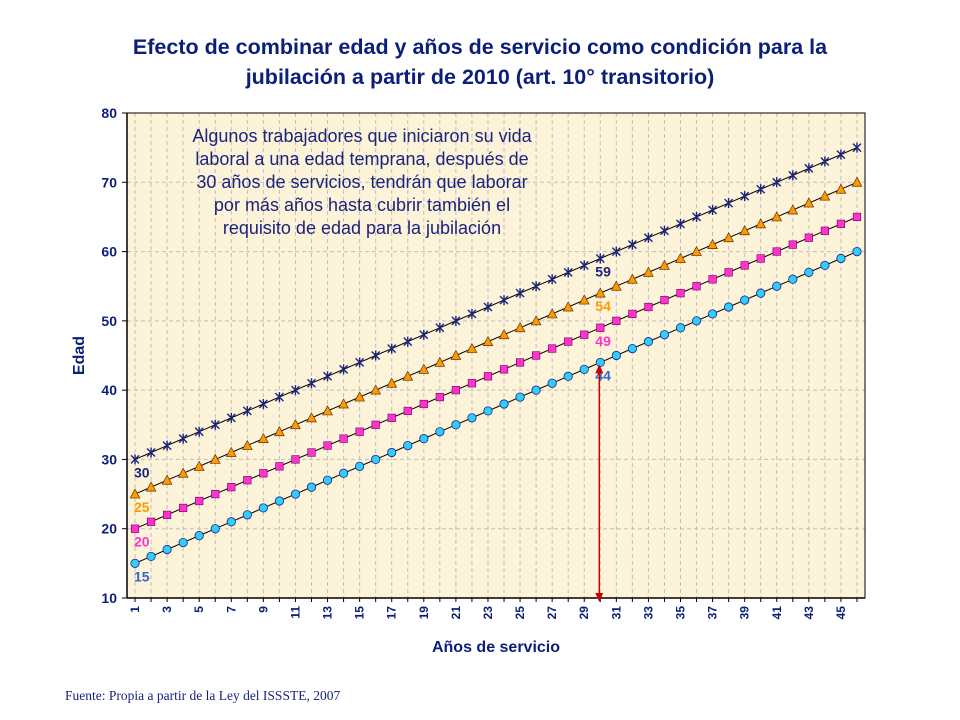 The height and width of the screenshot is (720, 960). What do you see at coordinates (603, 306) in the screenshot?
I see `series-label-at-30: 54` at bounding box center [603, 306].